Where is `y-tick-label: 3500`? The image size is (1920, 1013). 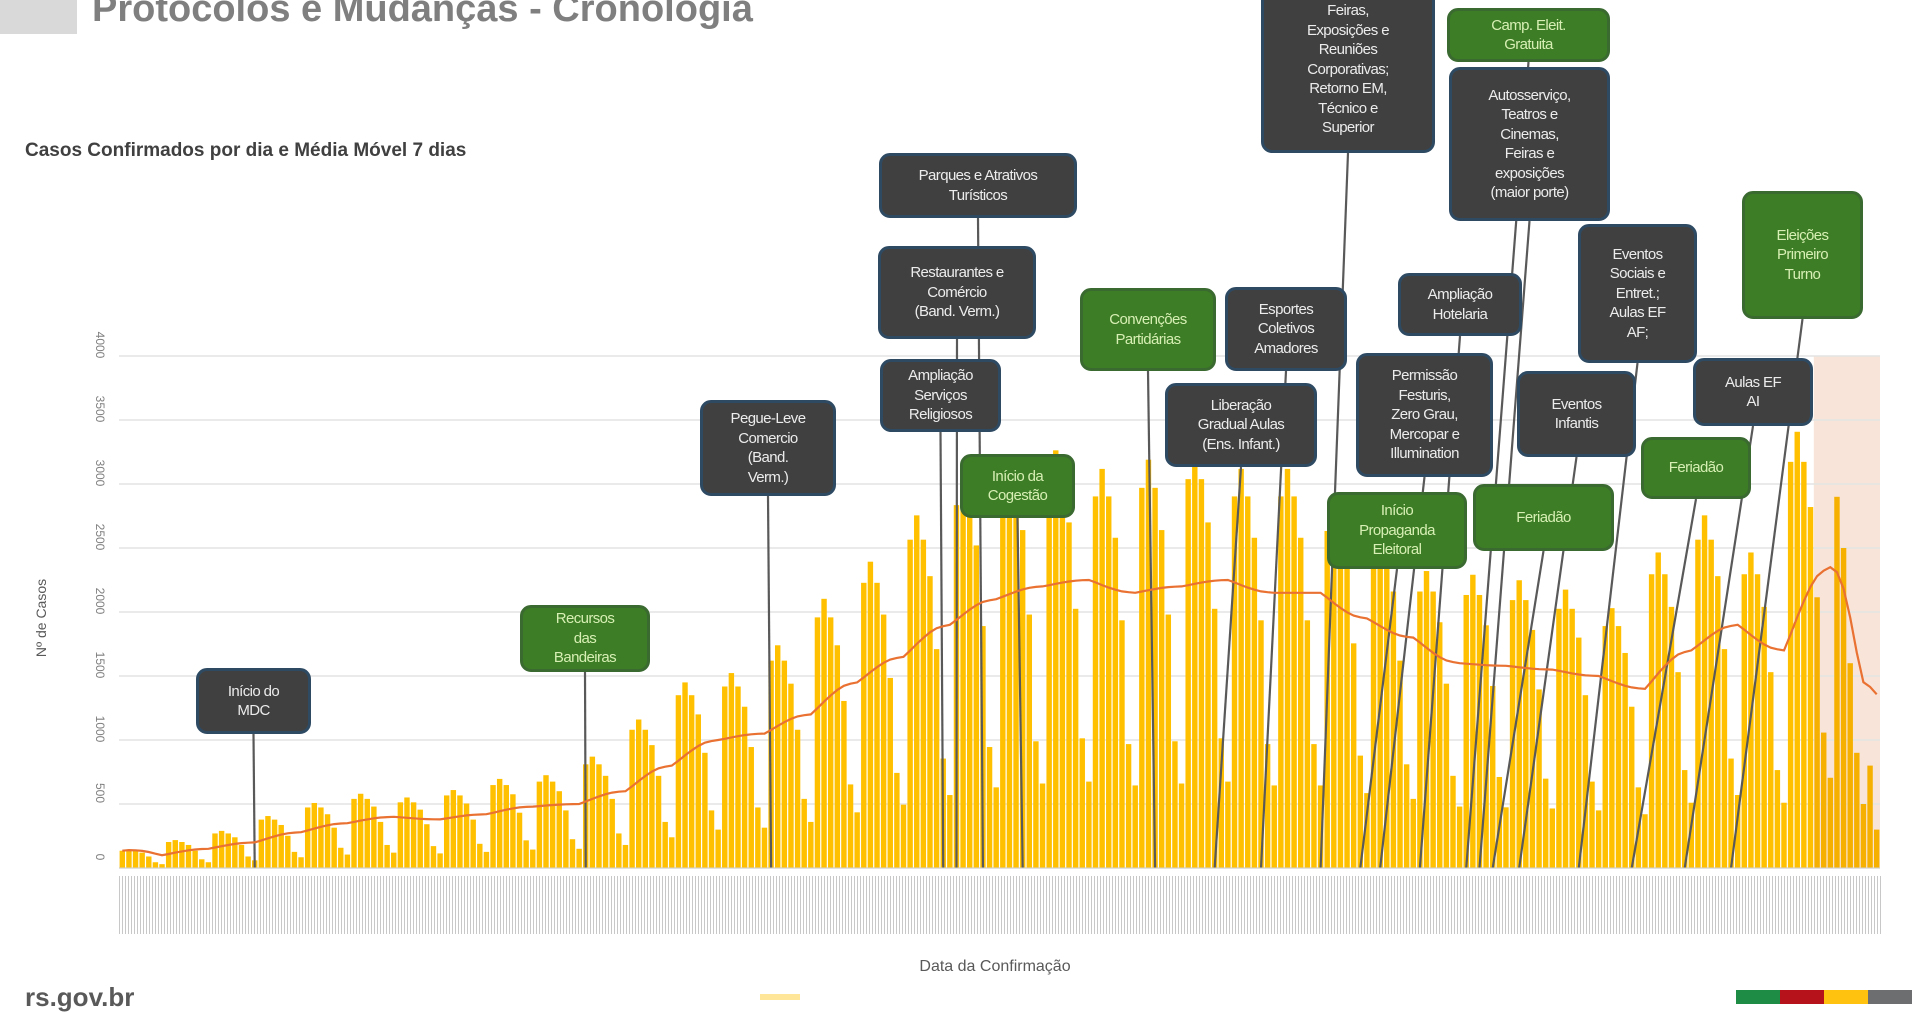
y-tick-label: 3500 is located at coordinates (100, 409).